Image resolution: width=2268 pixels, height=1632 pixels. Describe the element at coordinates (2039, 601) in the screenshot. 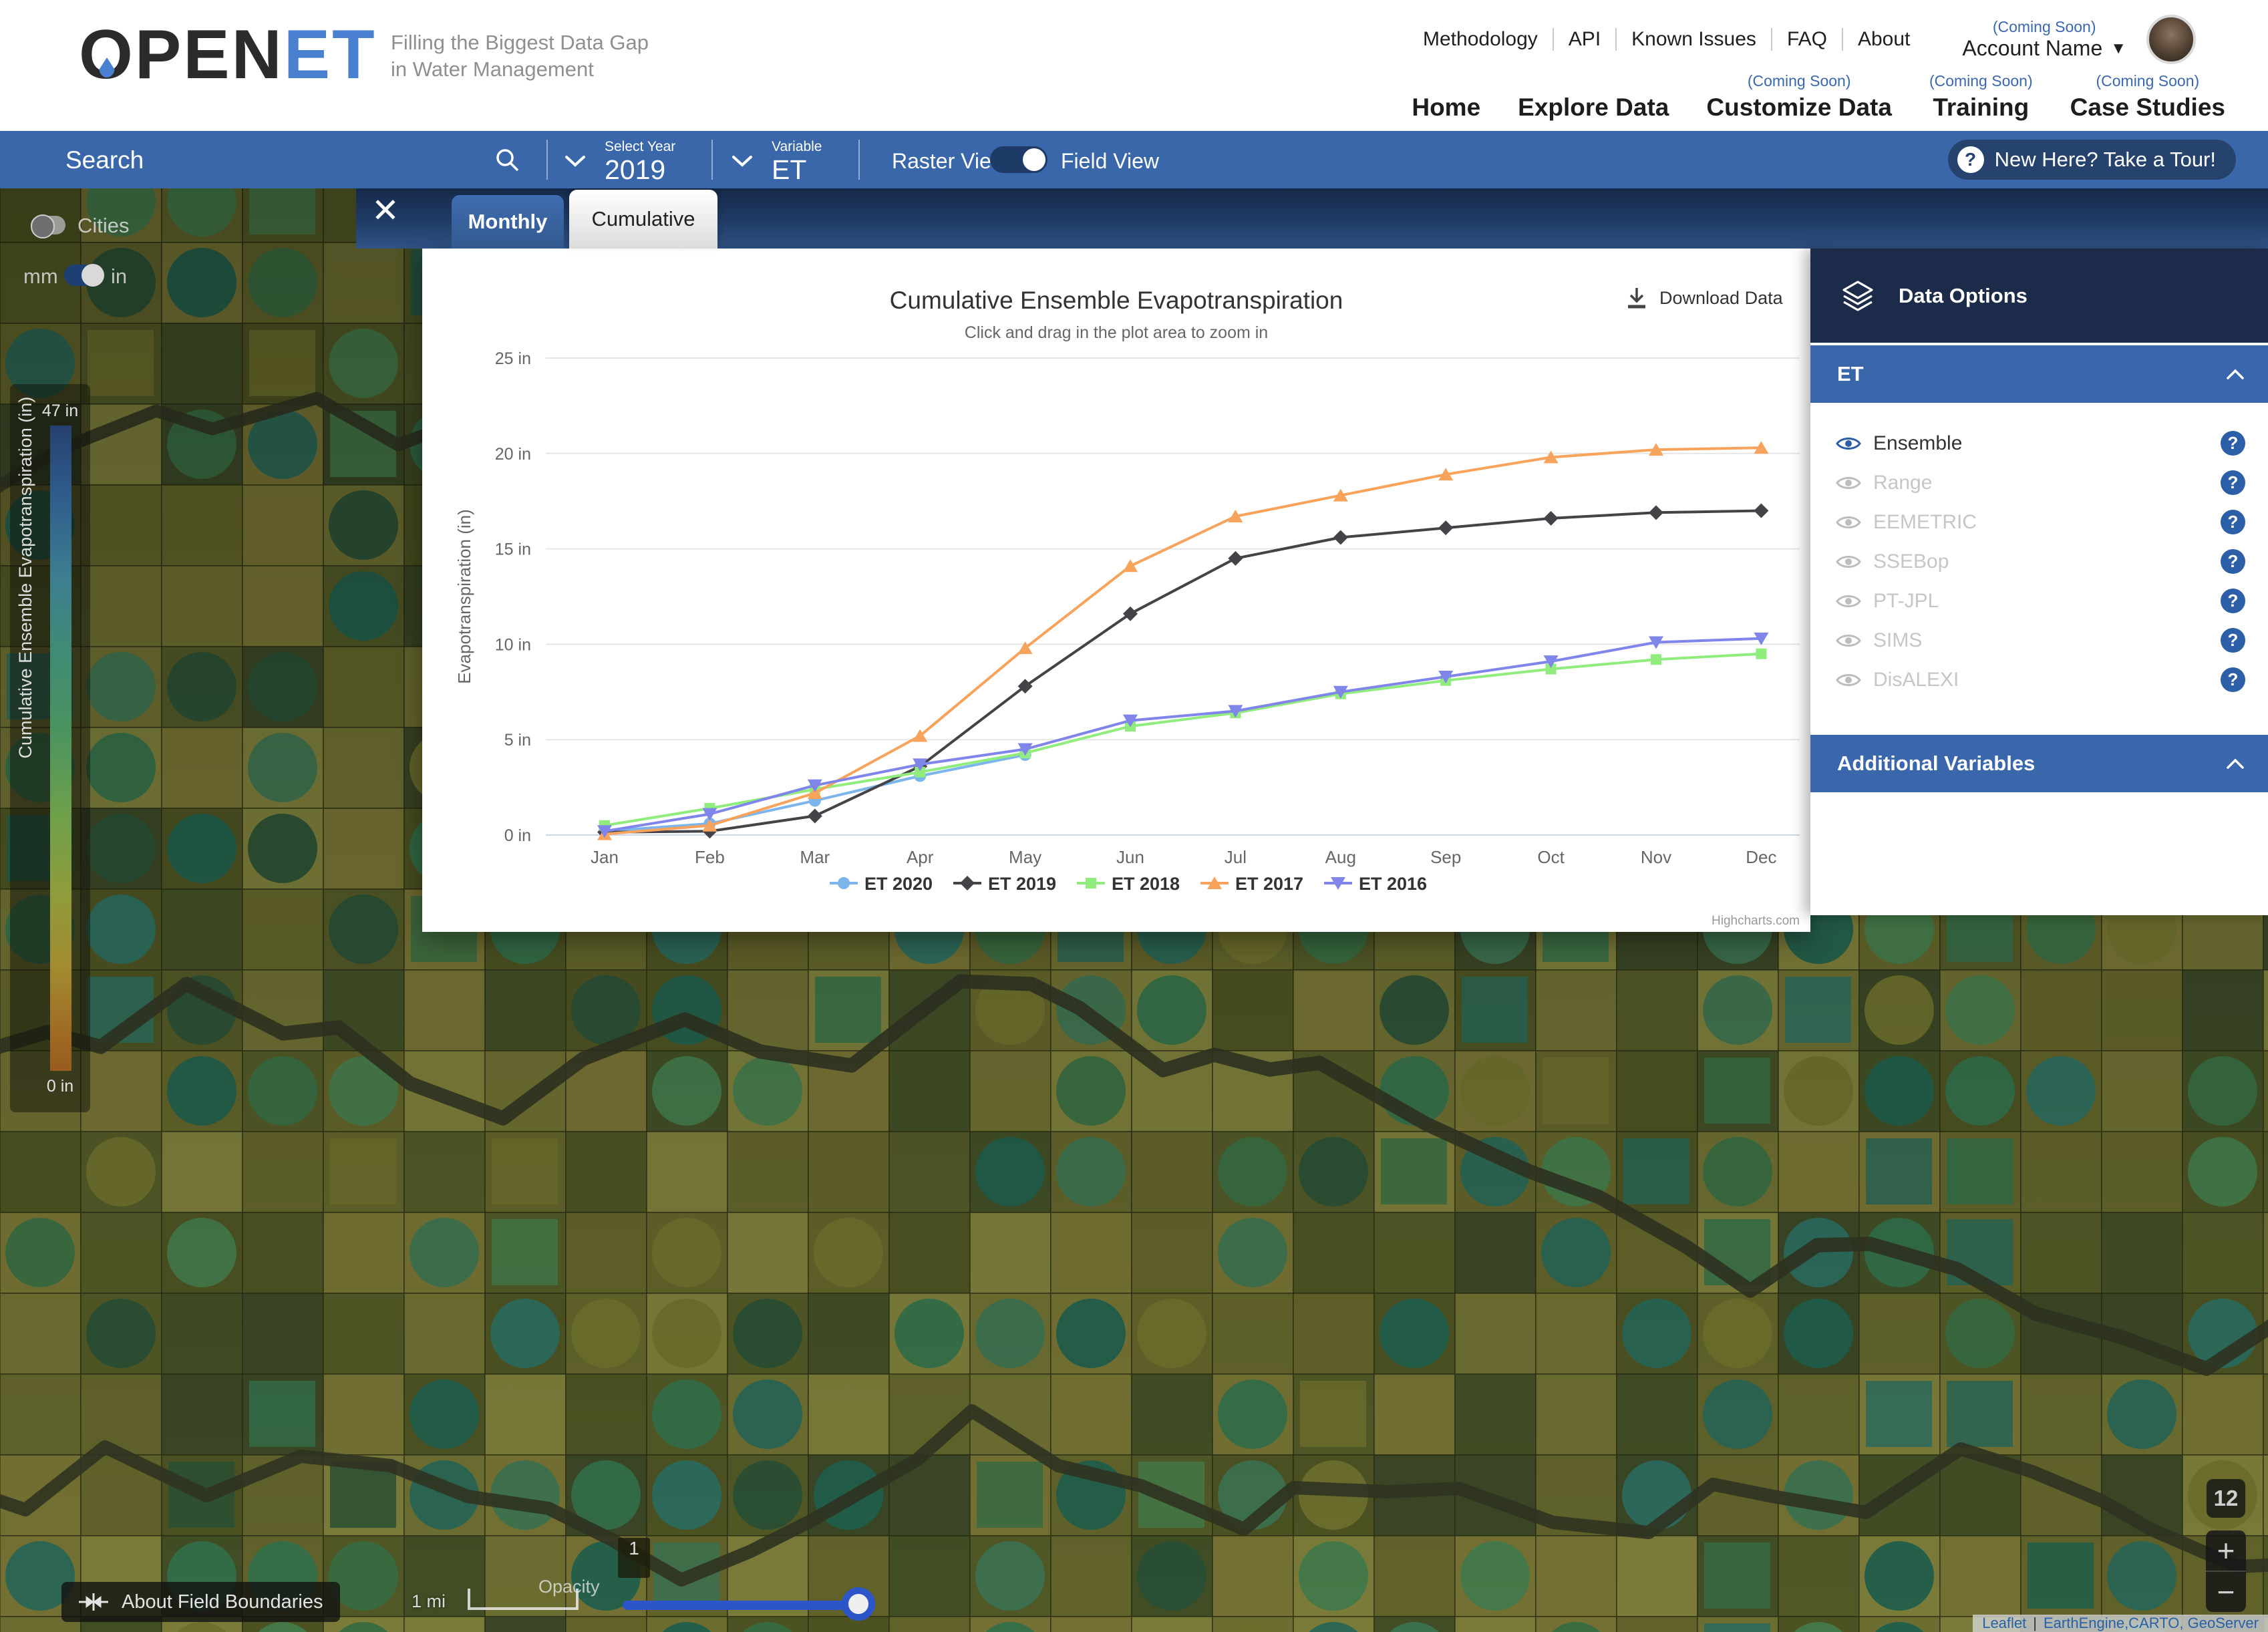

I see `et-item-pt-jpl: PT-JPL?` at that location.